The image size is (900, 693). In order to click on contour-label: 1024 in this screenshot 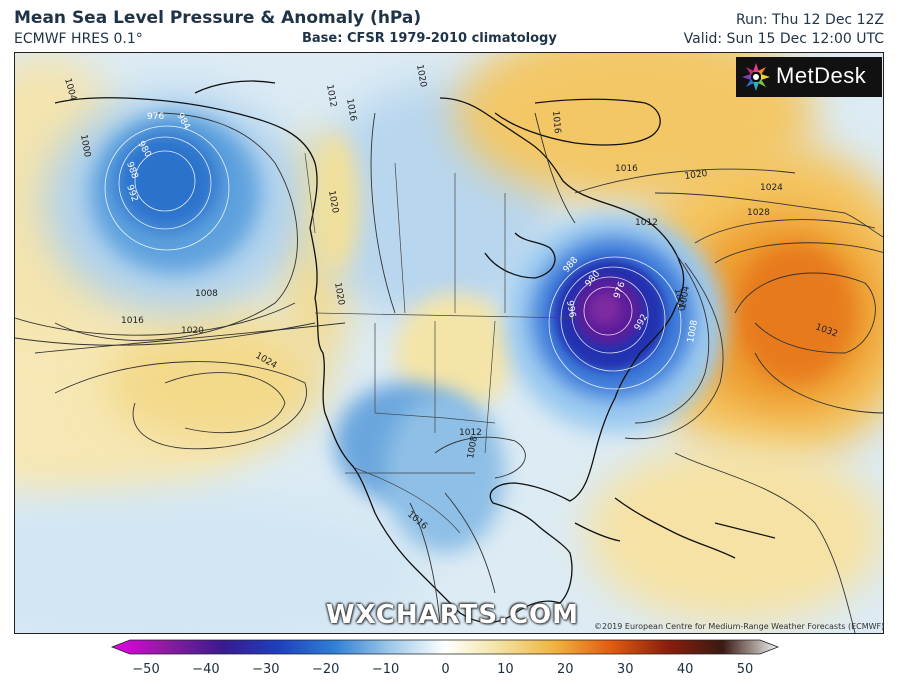, I will do `click(771, 188)`.